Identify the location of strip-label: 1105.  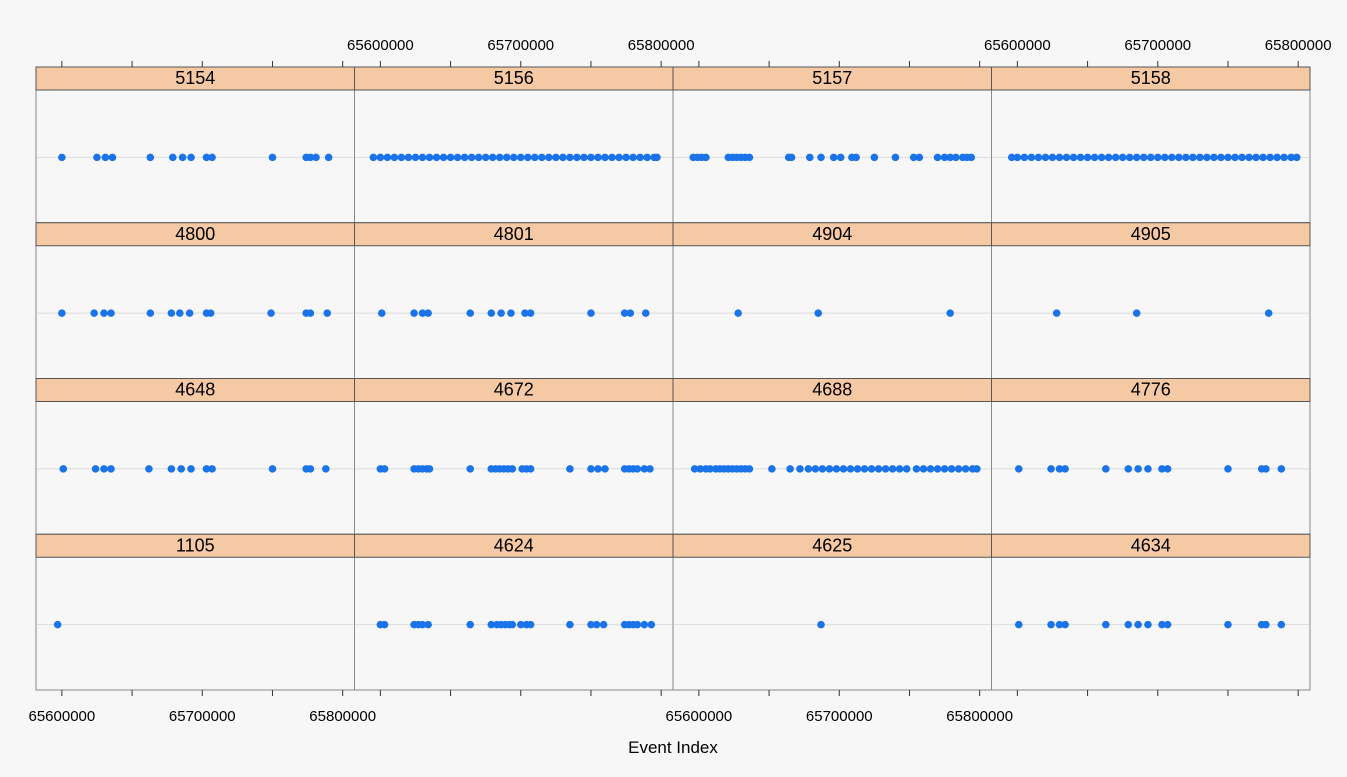
(195, 545).